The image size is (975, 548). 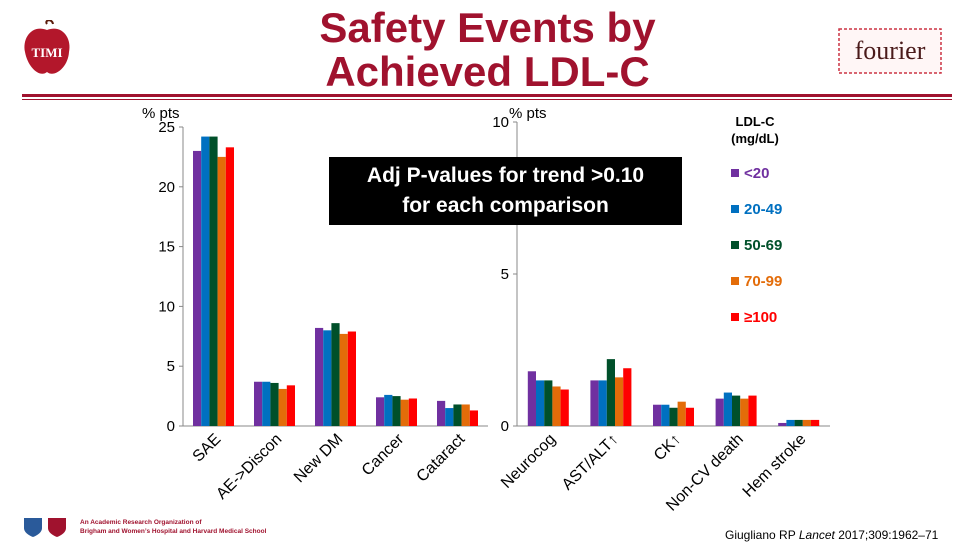 I want to click on timi-logo-text: TIMI, so click(x=46, y=52).